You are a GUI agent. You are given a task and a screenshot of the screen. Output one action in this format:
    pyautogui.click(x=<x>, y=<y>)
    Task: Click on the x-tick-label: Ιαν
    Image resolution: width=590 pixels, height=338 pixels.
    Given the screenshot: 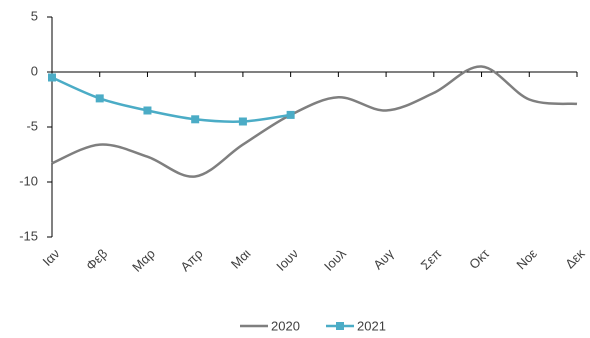 What is the action you would take?
    pyautogui.click(x=50, y=257)
    